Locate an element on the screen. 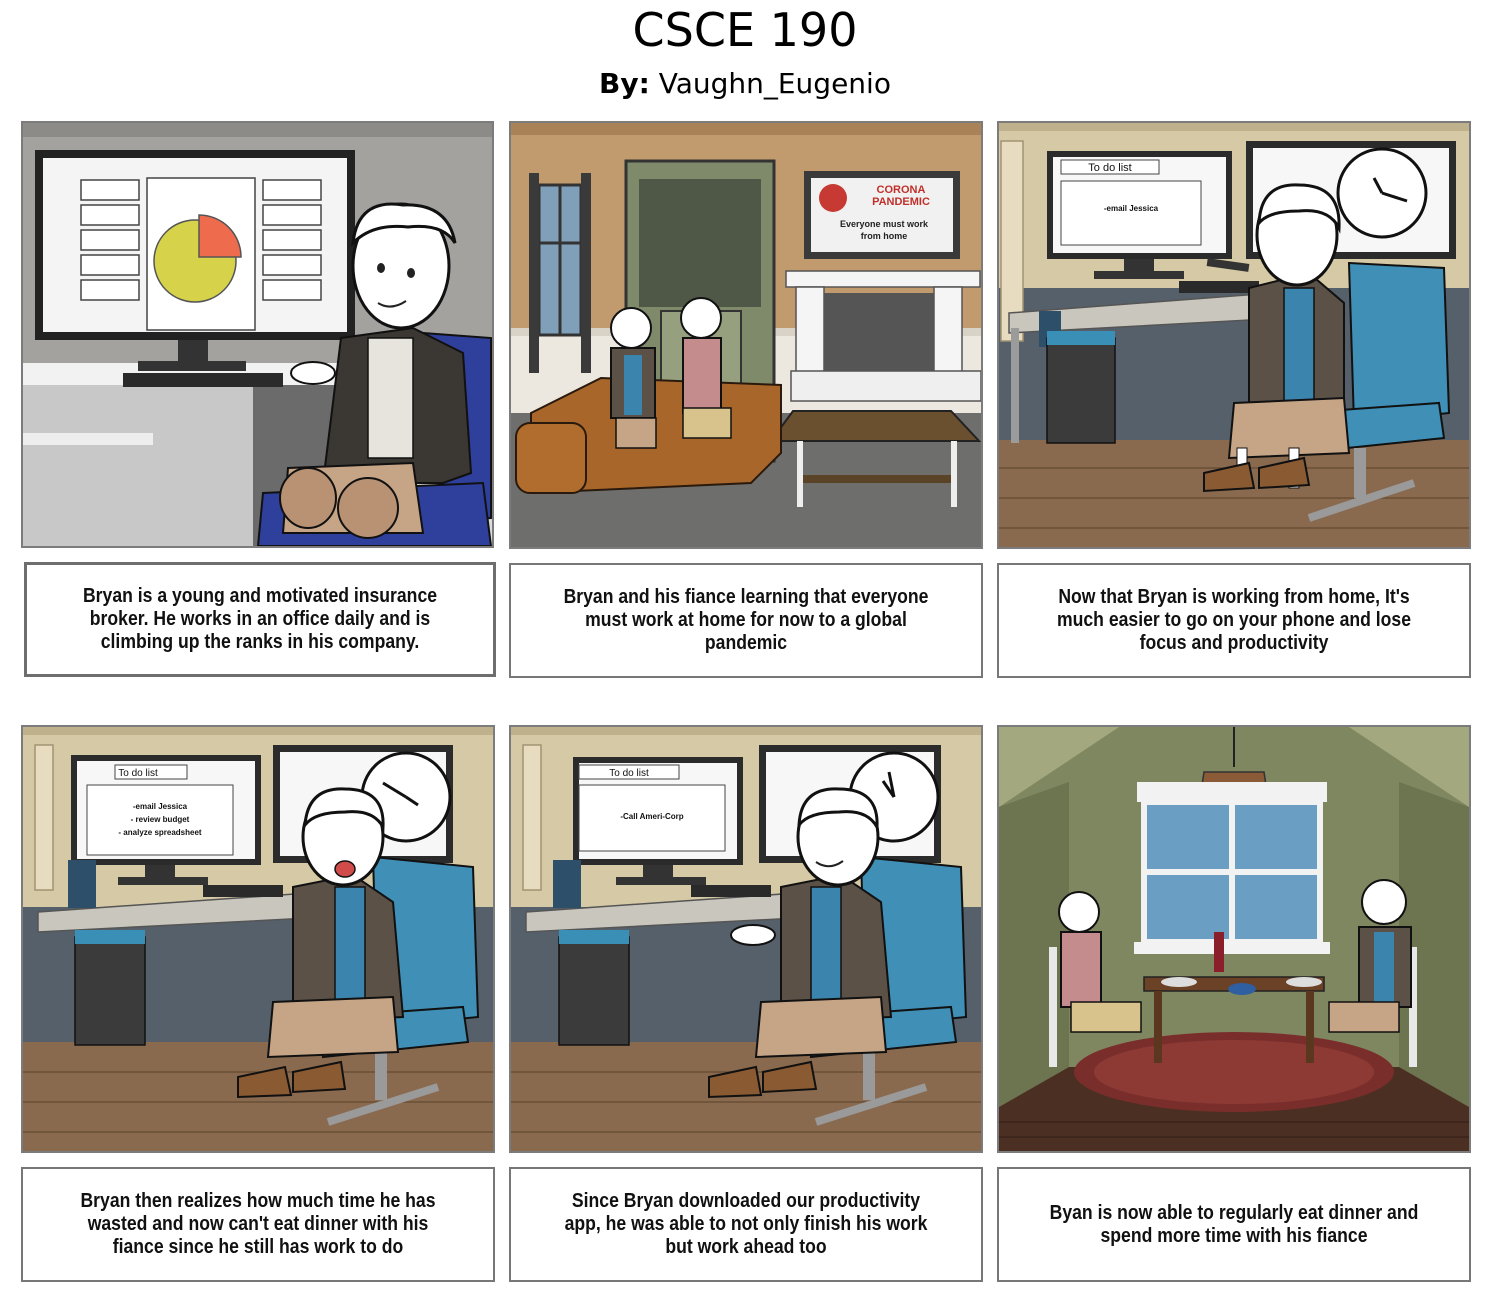  todo-item: -Call Ameri-Corp is located at coordinates (651, 816).